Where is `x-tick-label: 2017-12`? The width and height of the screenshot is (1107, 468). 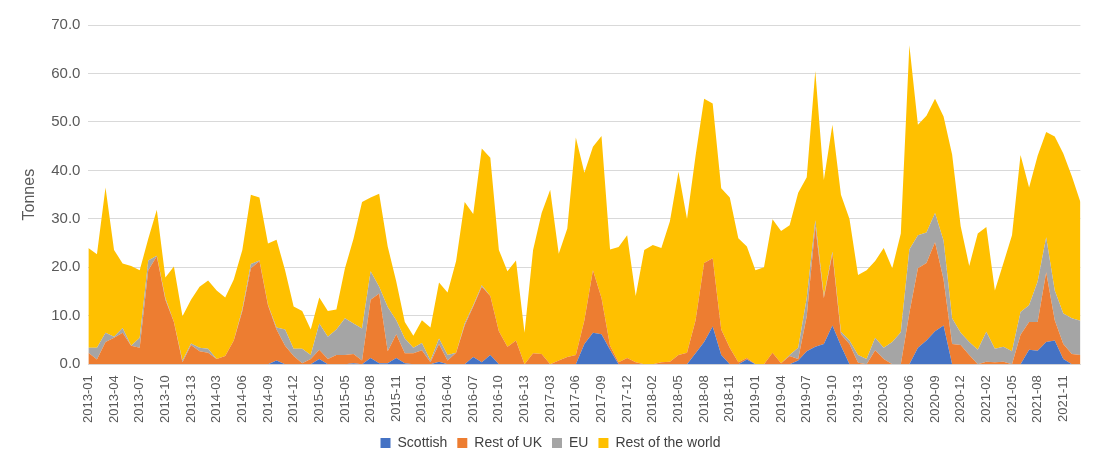
x-tick-label: 2017-12 is located at coordinates (626, 399).